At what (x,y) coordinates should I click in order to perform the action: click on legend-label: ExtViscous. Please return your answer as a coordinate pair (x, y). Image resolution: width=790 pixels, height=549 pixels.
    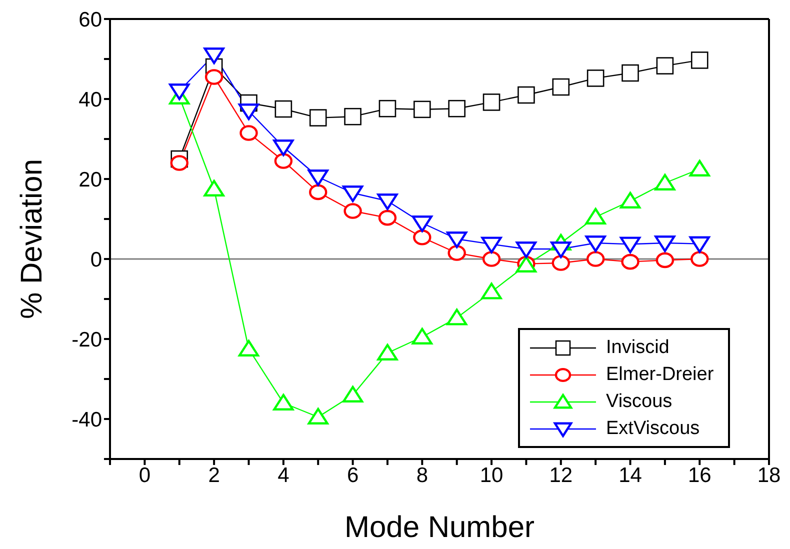
    Looking at the image, I should click on (653, 429).